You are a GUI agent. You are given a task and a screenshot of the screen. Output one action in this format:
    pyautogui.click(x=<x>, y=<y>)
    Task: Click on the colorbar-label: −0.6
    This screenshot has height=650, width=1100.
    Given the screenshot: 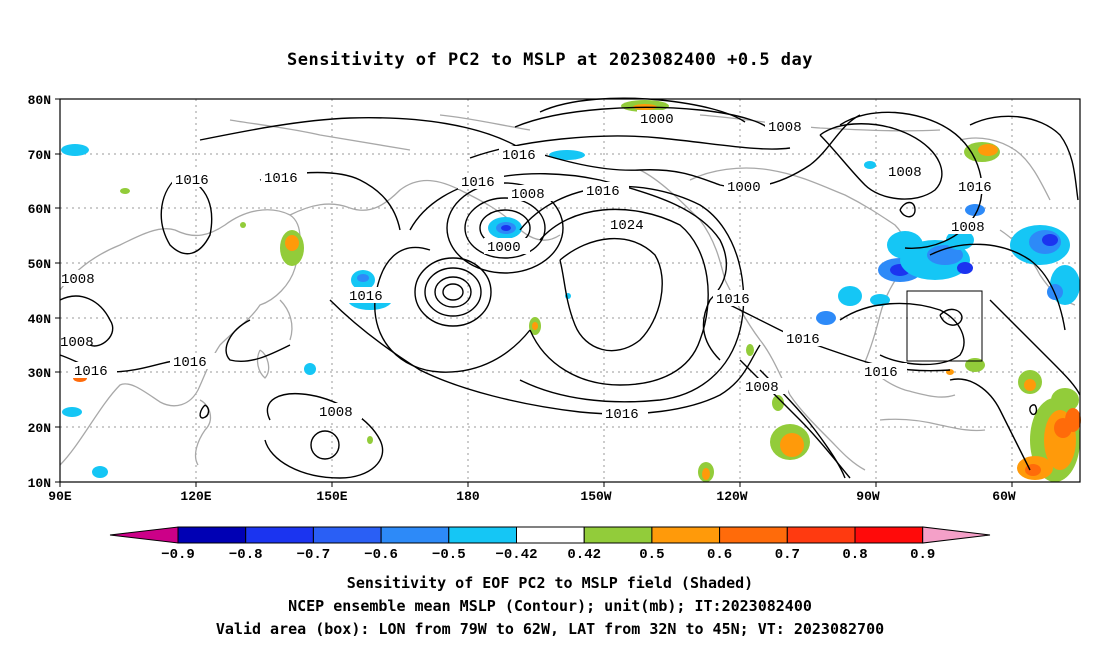 What is the action you would take?
    pyautogui.click(x=381, y=555)
    